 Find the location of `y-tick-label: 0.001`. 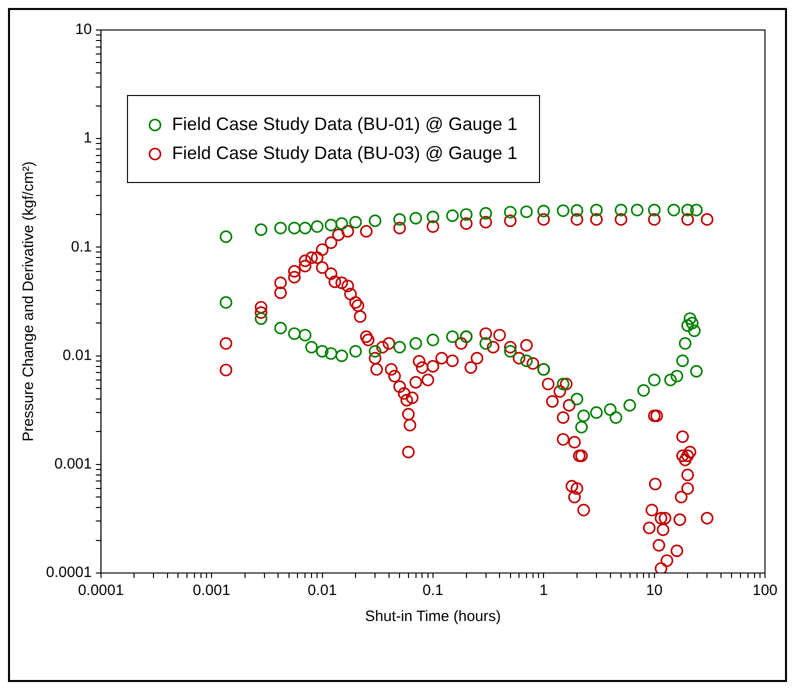

y-tick-label: 0.001 is located at coordinates (73, 464).